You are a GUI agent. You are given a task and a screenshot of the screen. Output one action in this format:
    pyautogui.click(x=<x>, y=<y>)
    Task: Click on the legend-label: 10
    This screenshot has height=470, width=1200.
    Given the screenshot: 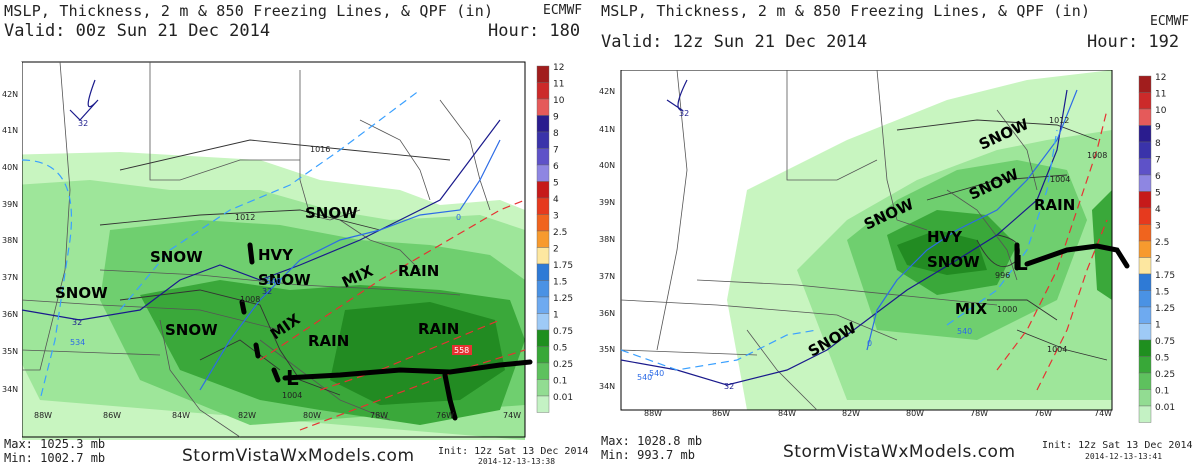 What is the action you would take?
    pyautogui.click(x=1161, y=111)
    